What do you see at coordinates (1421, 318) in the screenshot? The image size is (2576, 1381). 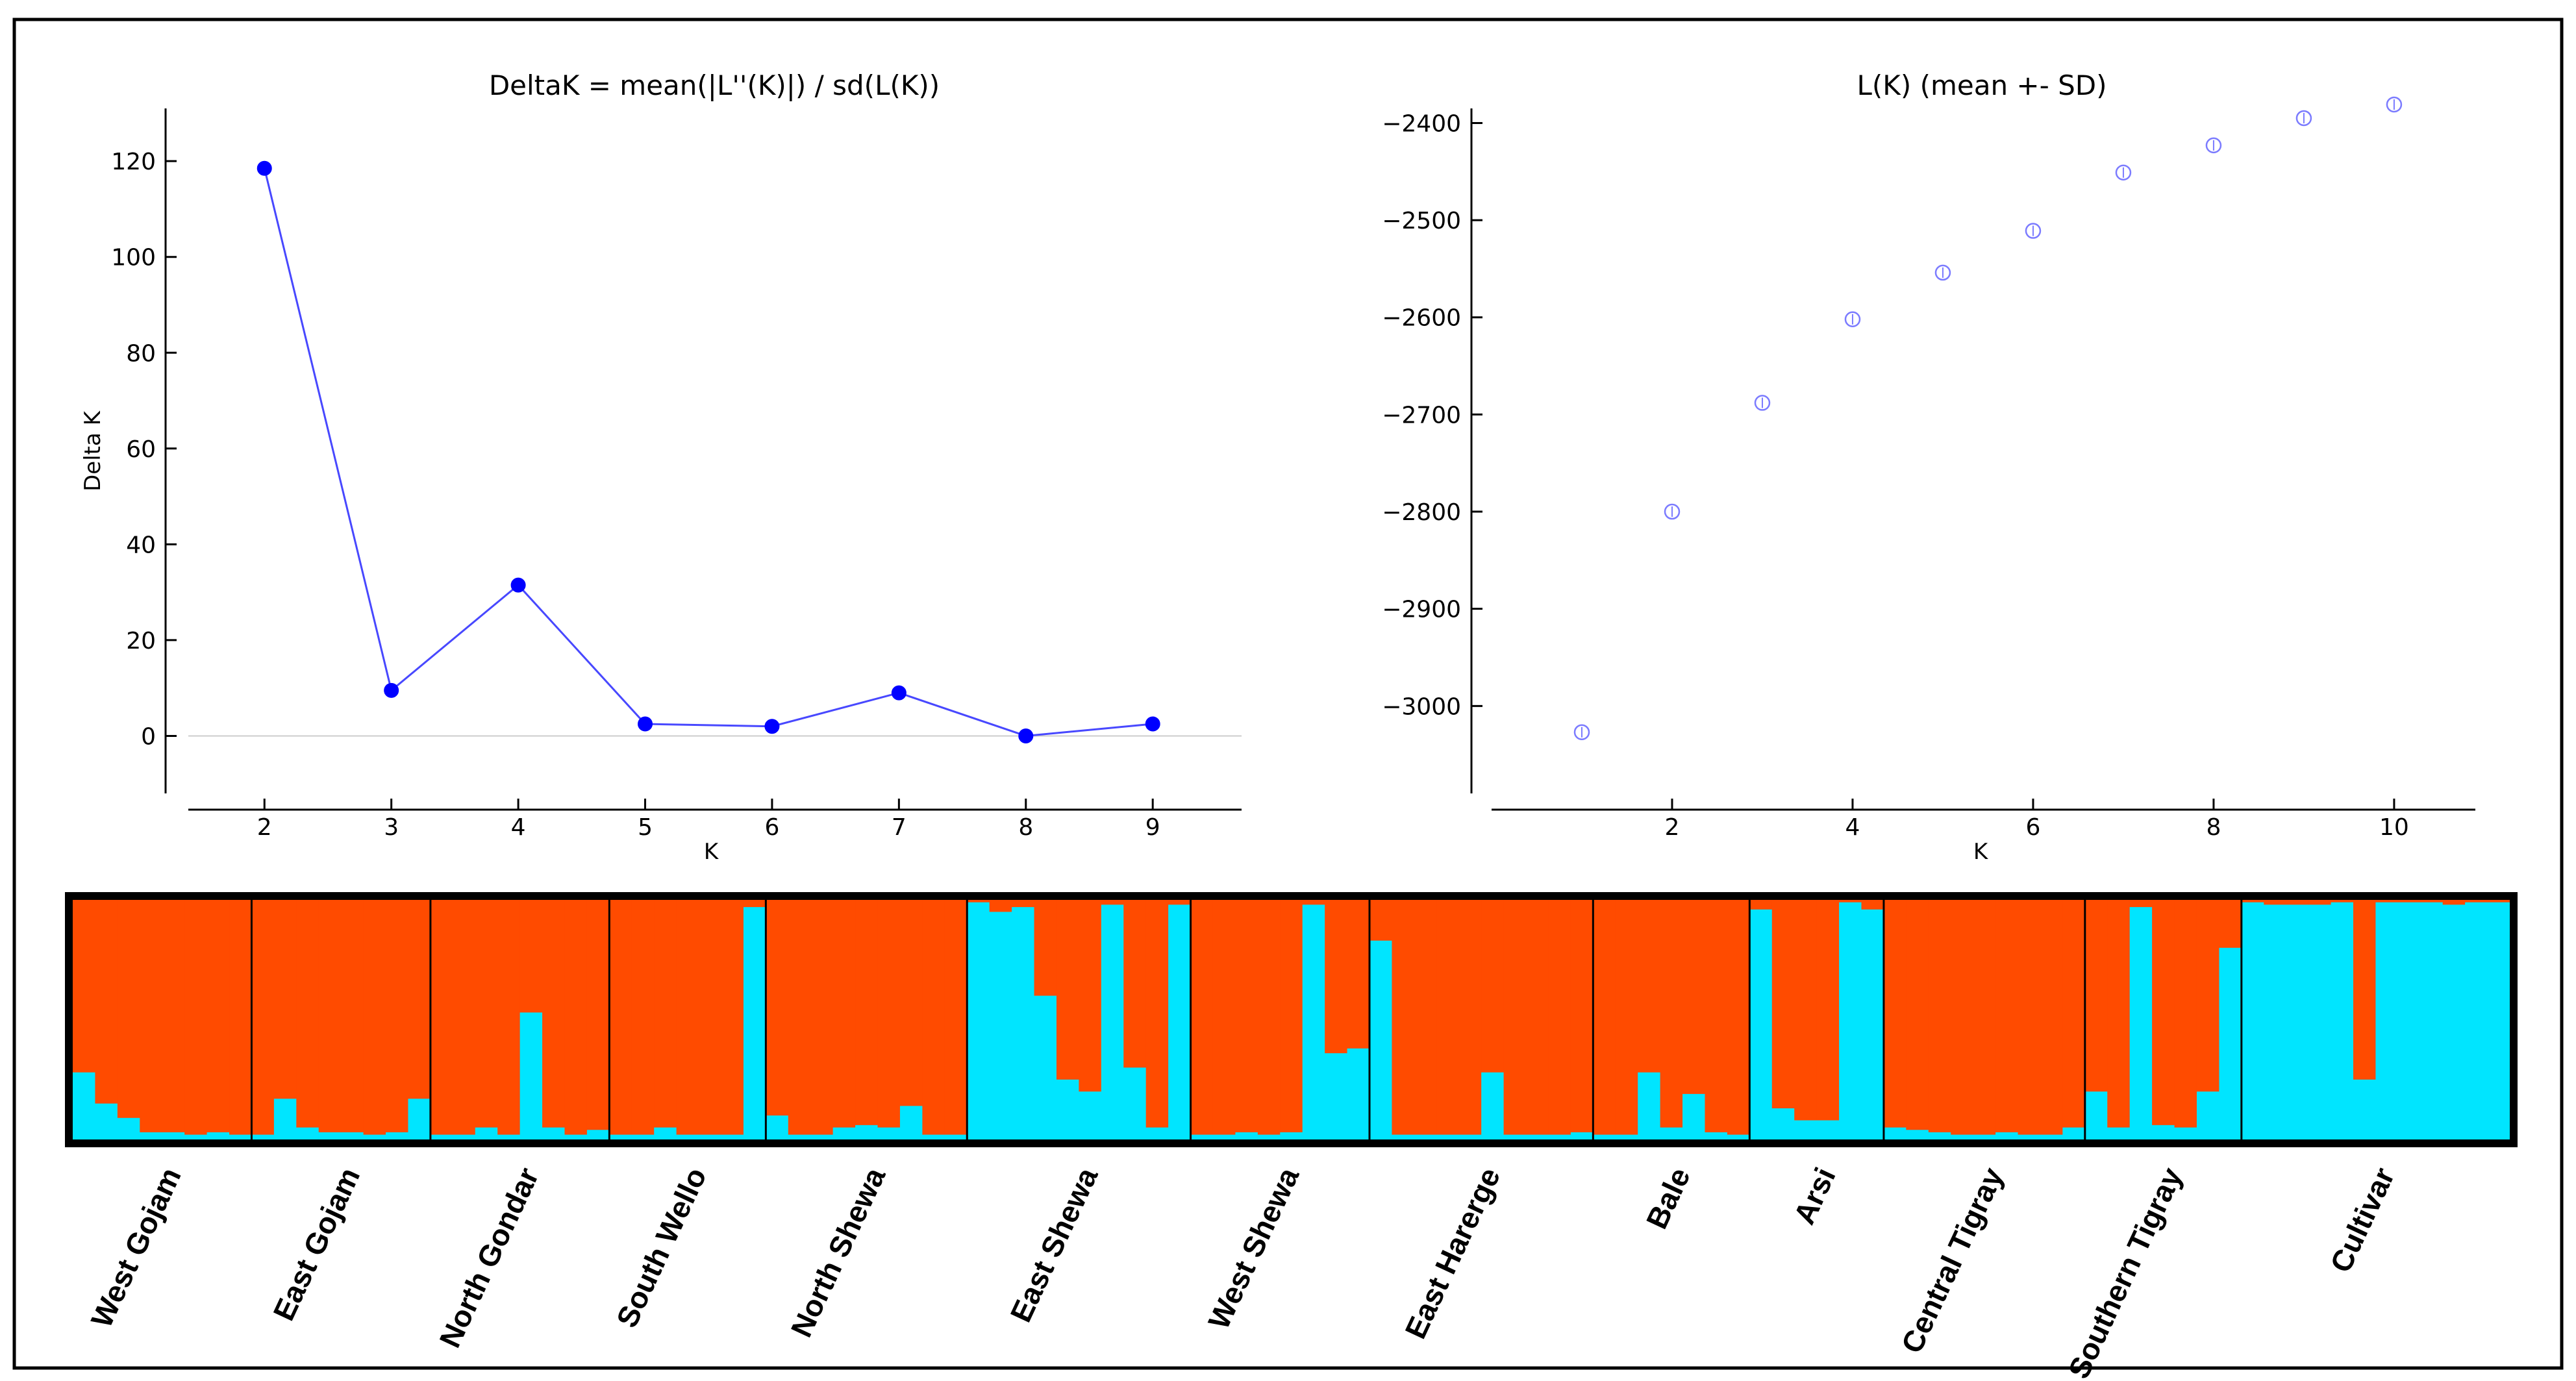 I see `lk-y-tick-label: −2600` at bounding box center [1421, 318].